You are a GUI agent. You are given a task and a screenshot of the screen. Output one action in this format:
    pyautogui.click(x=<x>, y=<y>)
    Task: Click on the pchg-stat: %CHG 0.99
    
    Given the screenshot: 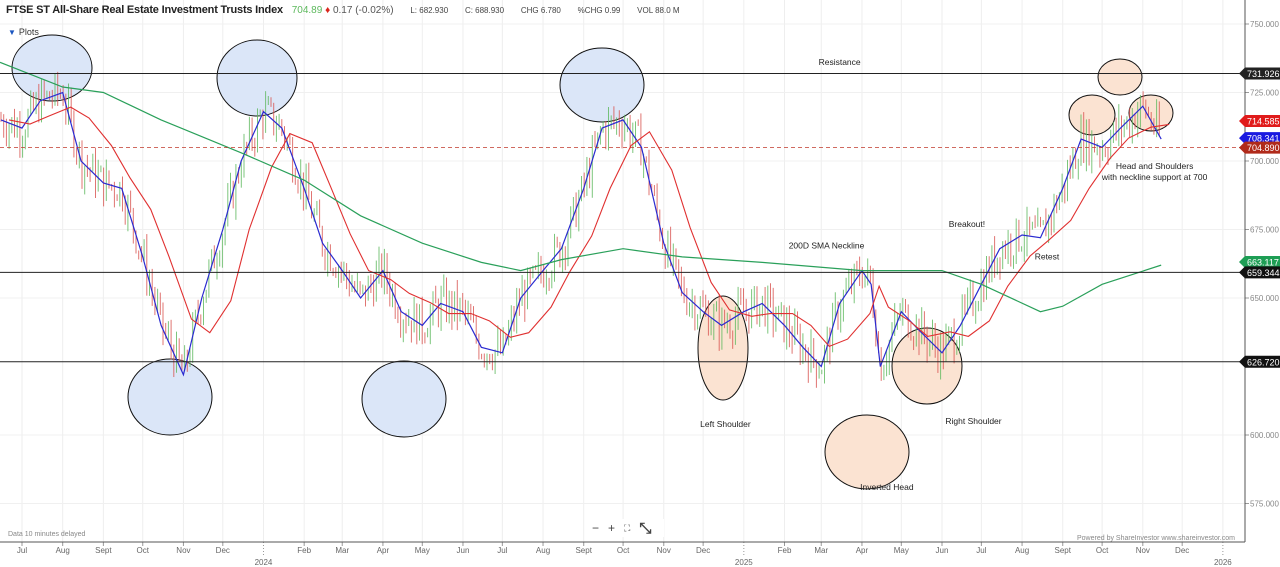 What is the action you would take?
    pyautogui.click(x=599, y=10)
    